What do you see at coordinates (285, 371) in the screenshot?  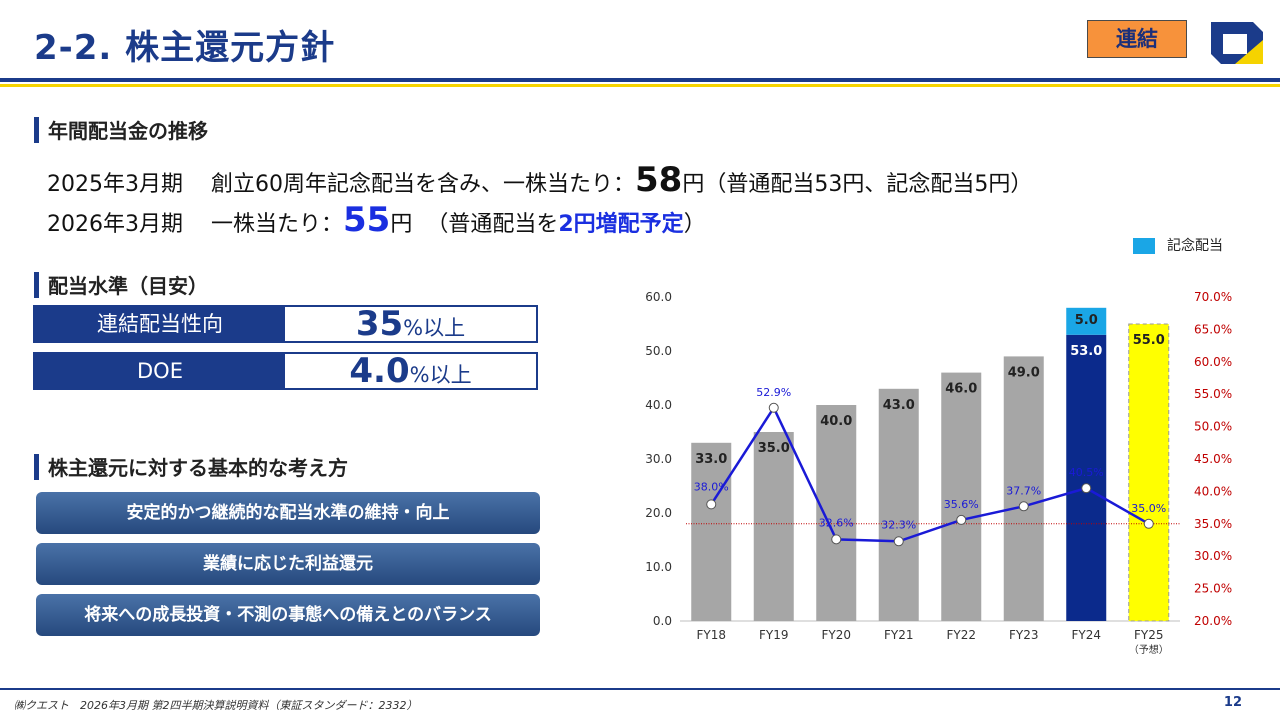 I see `kpi-doe: DOE 4.0%以上` at bounding box center [285, 371].